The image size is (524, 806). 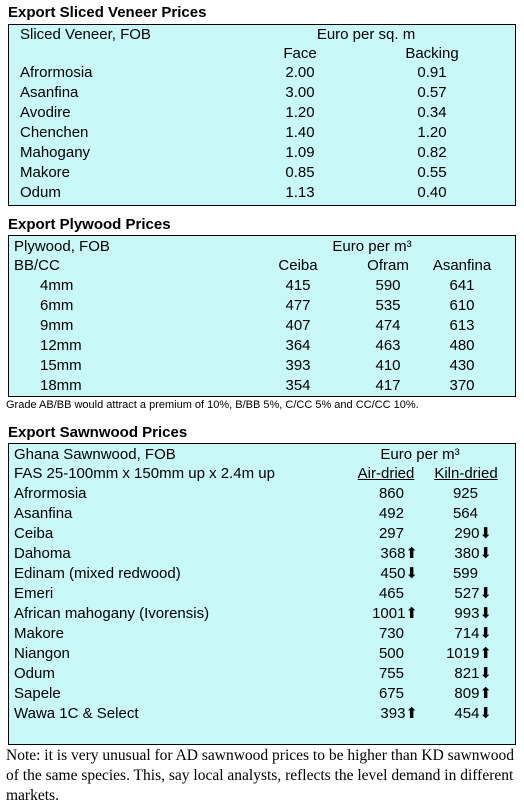 I want to click on cell: 993⬇, so click(x=473, y=613).